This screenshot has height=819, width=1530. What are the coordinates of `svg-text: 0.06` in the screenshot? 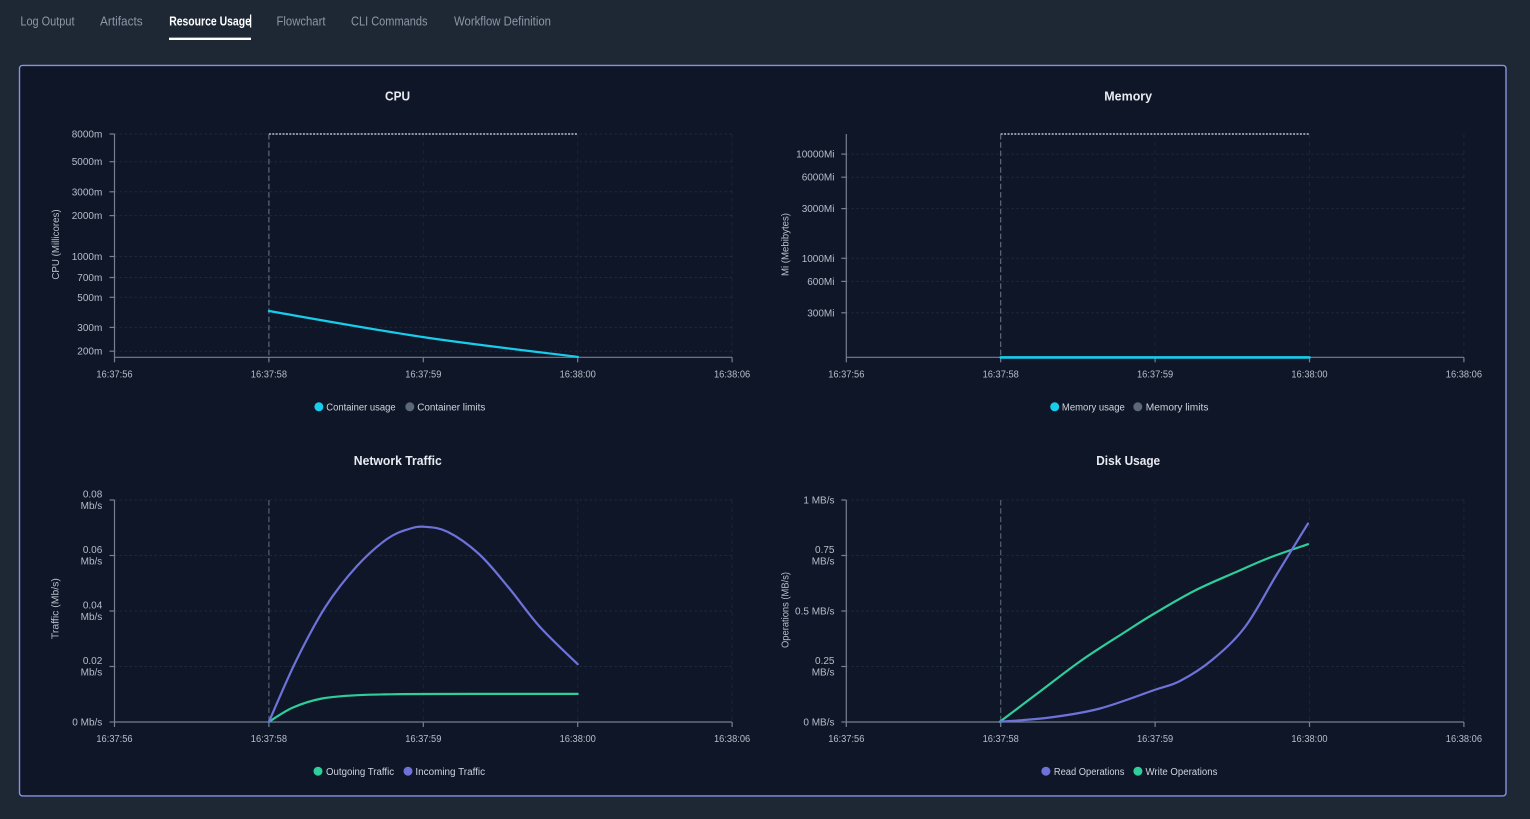 It's located at (93, 550).